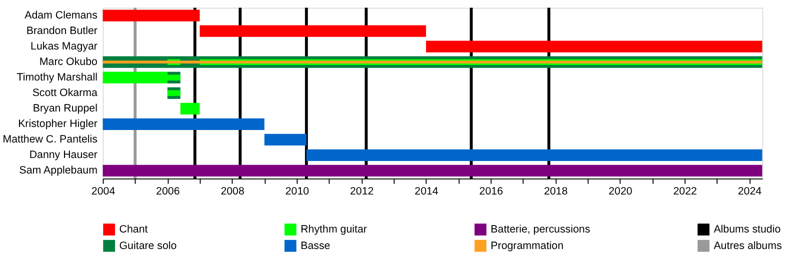  What do you see at coordinates (556, 191) in the screenshot?
I see `x-tick-label: 2018` at bounding box center [556, 191].